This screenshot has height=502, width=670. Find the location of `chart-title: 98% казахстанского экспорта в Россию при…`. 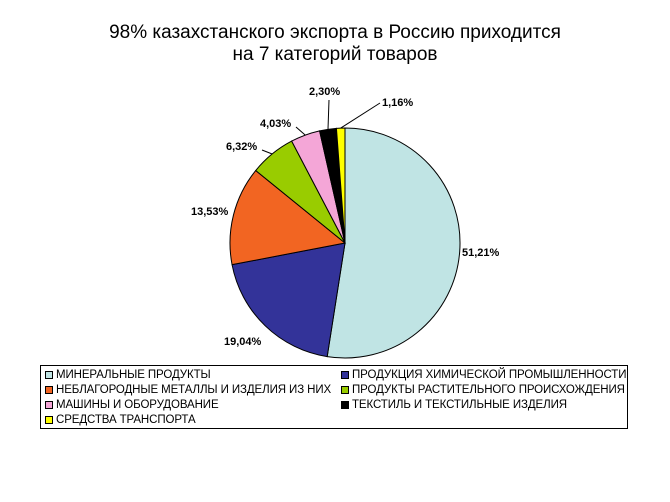

chart-title: 98% казахстанского экспорта в Россию при… is located at coordinates (335, 44).